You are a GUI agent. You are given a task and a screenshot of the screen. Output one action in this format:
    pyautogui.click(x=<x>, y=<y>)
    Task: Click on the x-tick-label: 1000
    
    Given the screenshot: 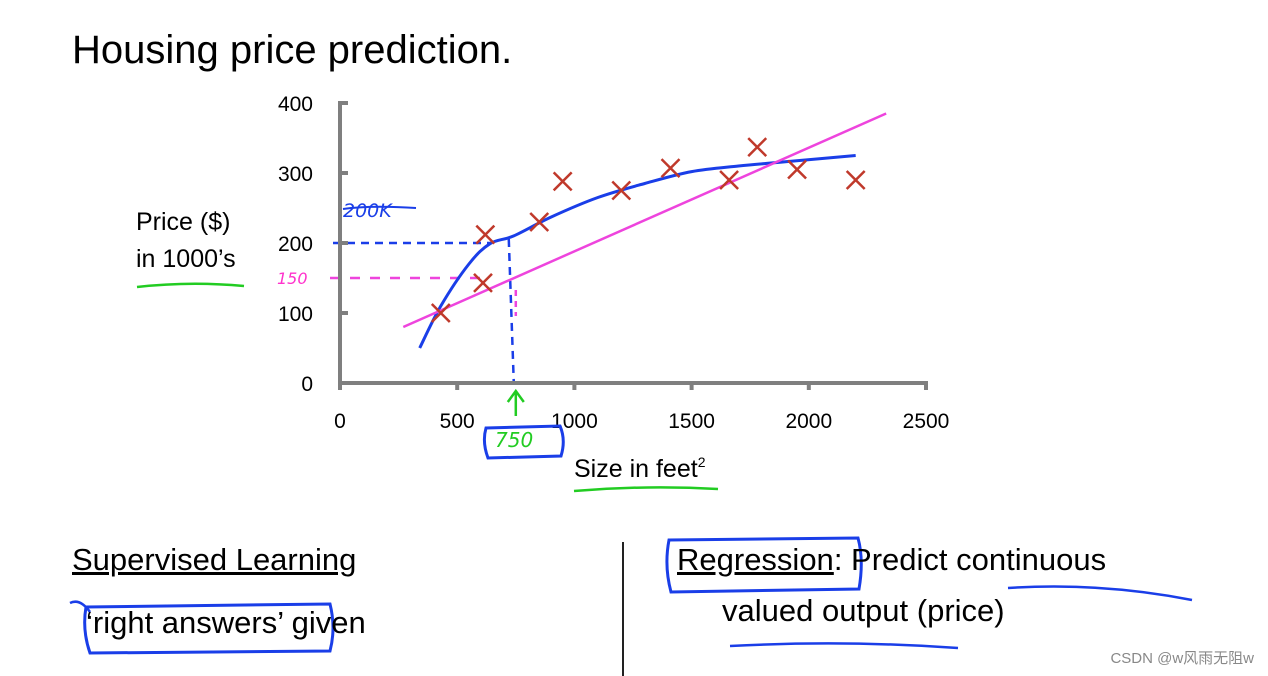 What is the action you would take?
    pyautogui.click(x=574, y=421)
    